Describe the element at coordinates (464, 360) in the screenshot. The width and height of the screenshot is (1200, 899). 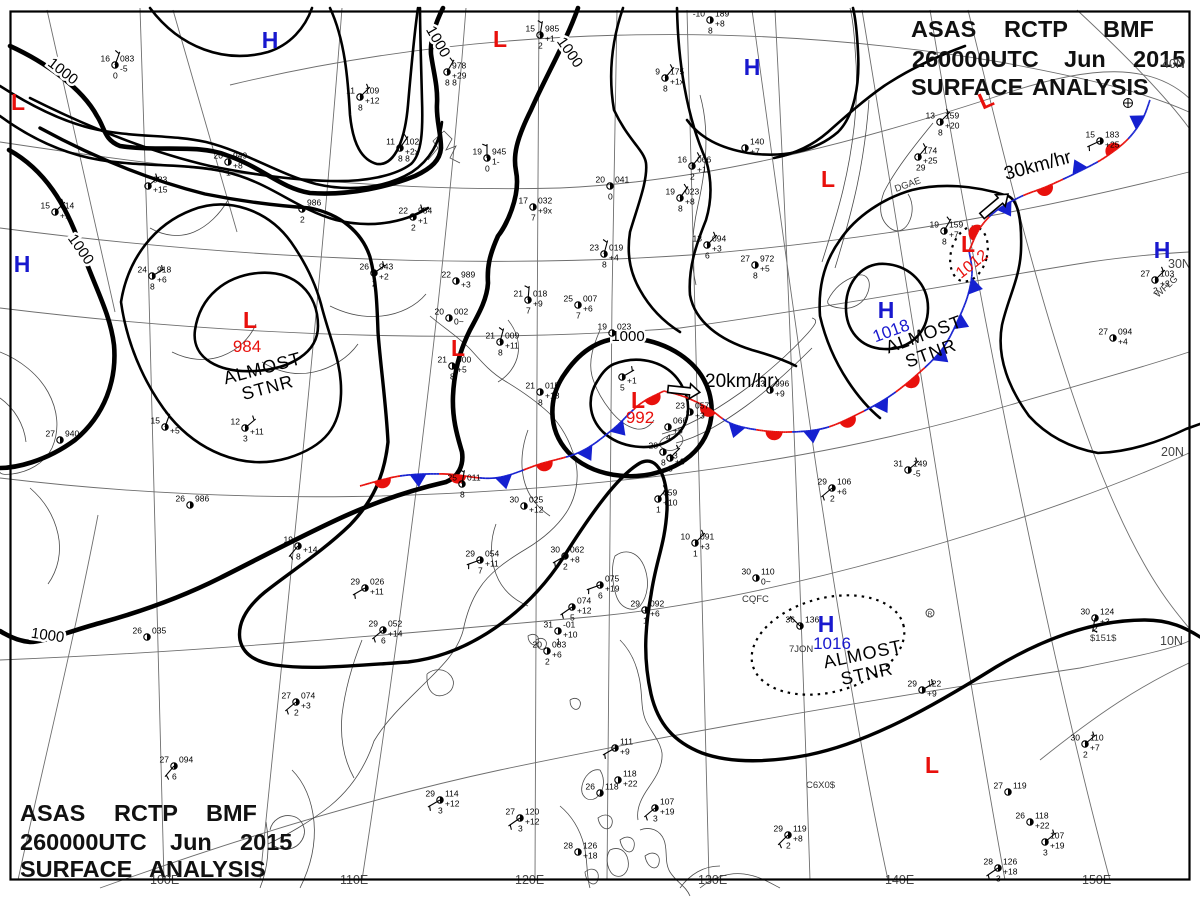
I see `svg-text: 000` at that location.